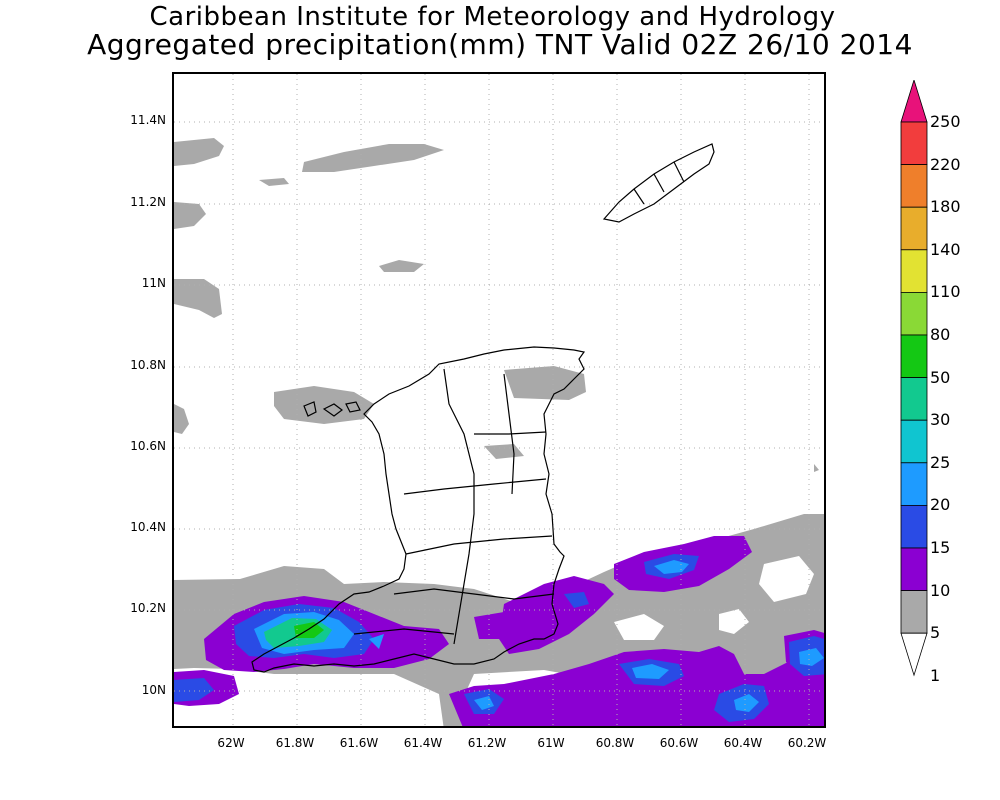 This screenshot has height=800, width=1000. What do you see at coordinates (295, 743) in the screenshot?
I see `lon-label-61-8w: 61.8W` at bounding box center [295, 743].